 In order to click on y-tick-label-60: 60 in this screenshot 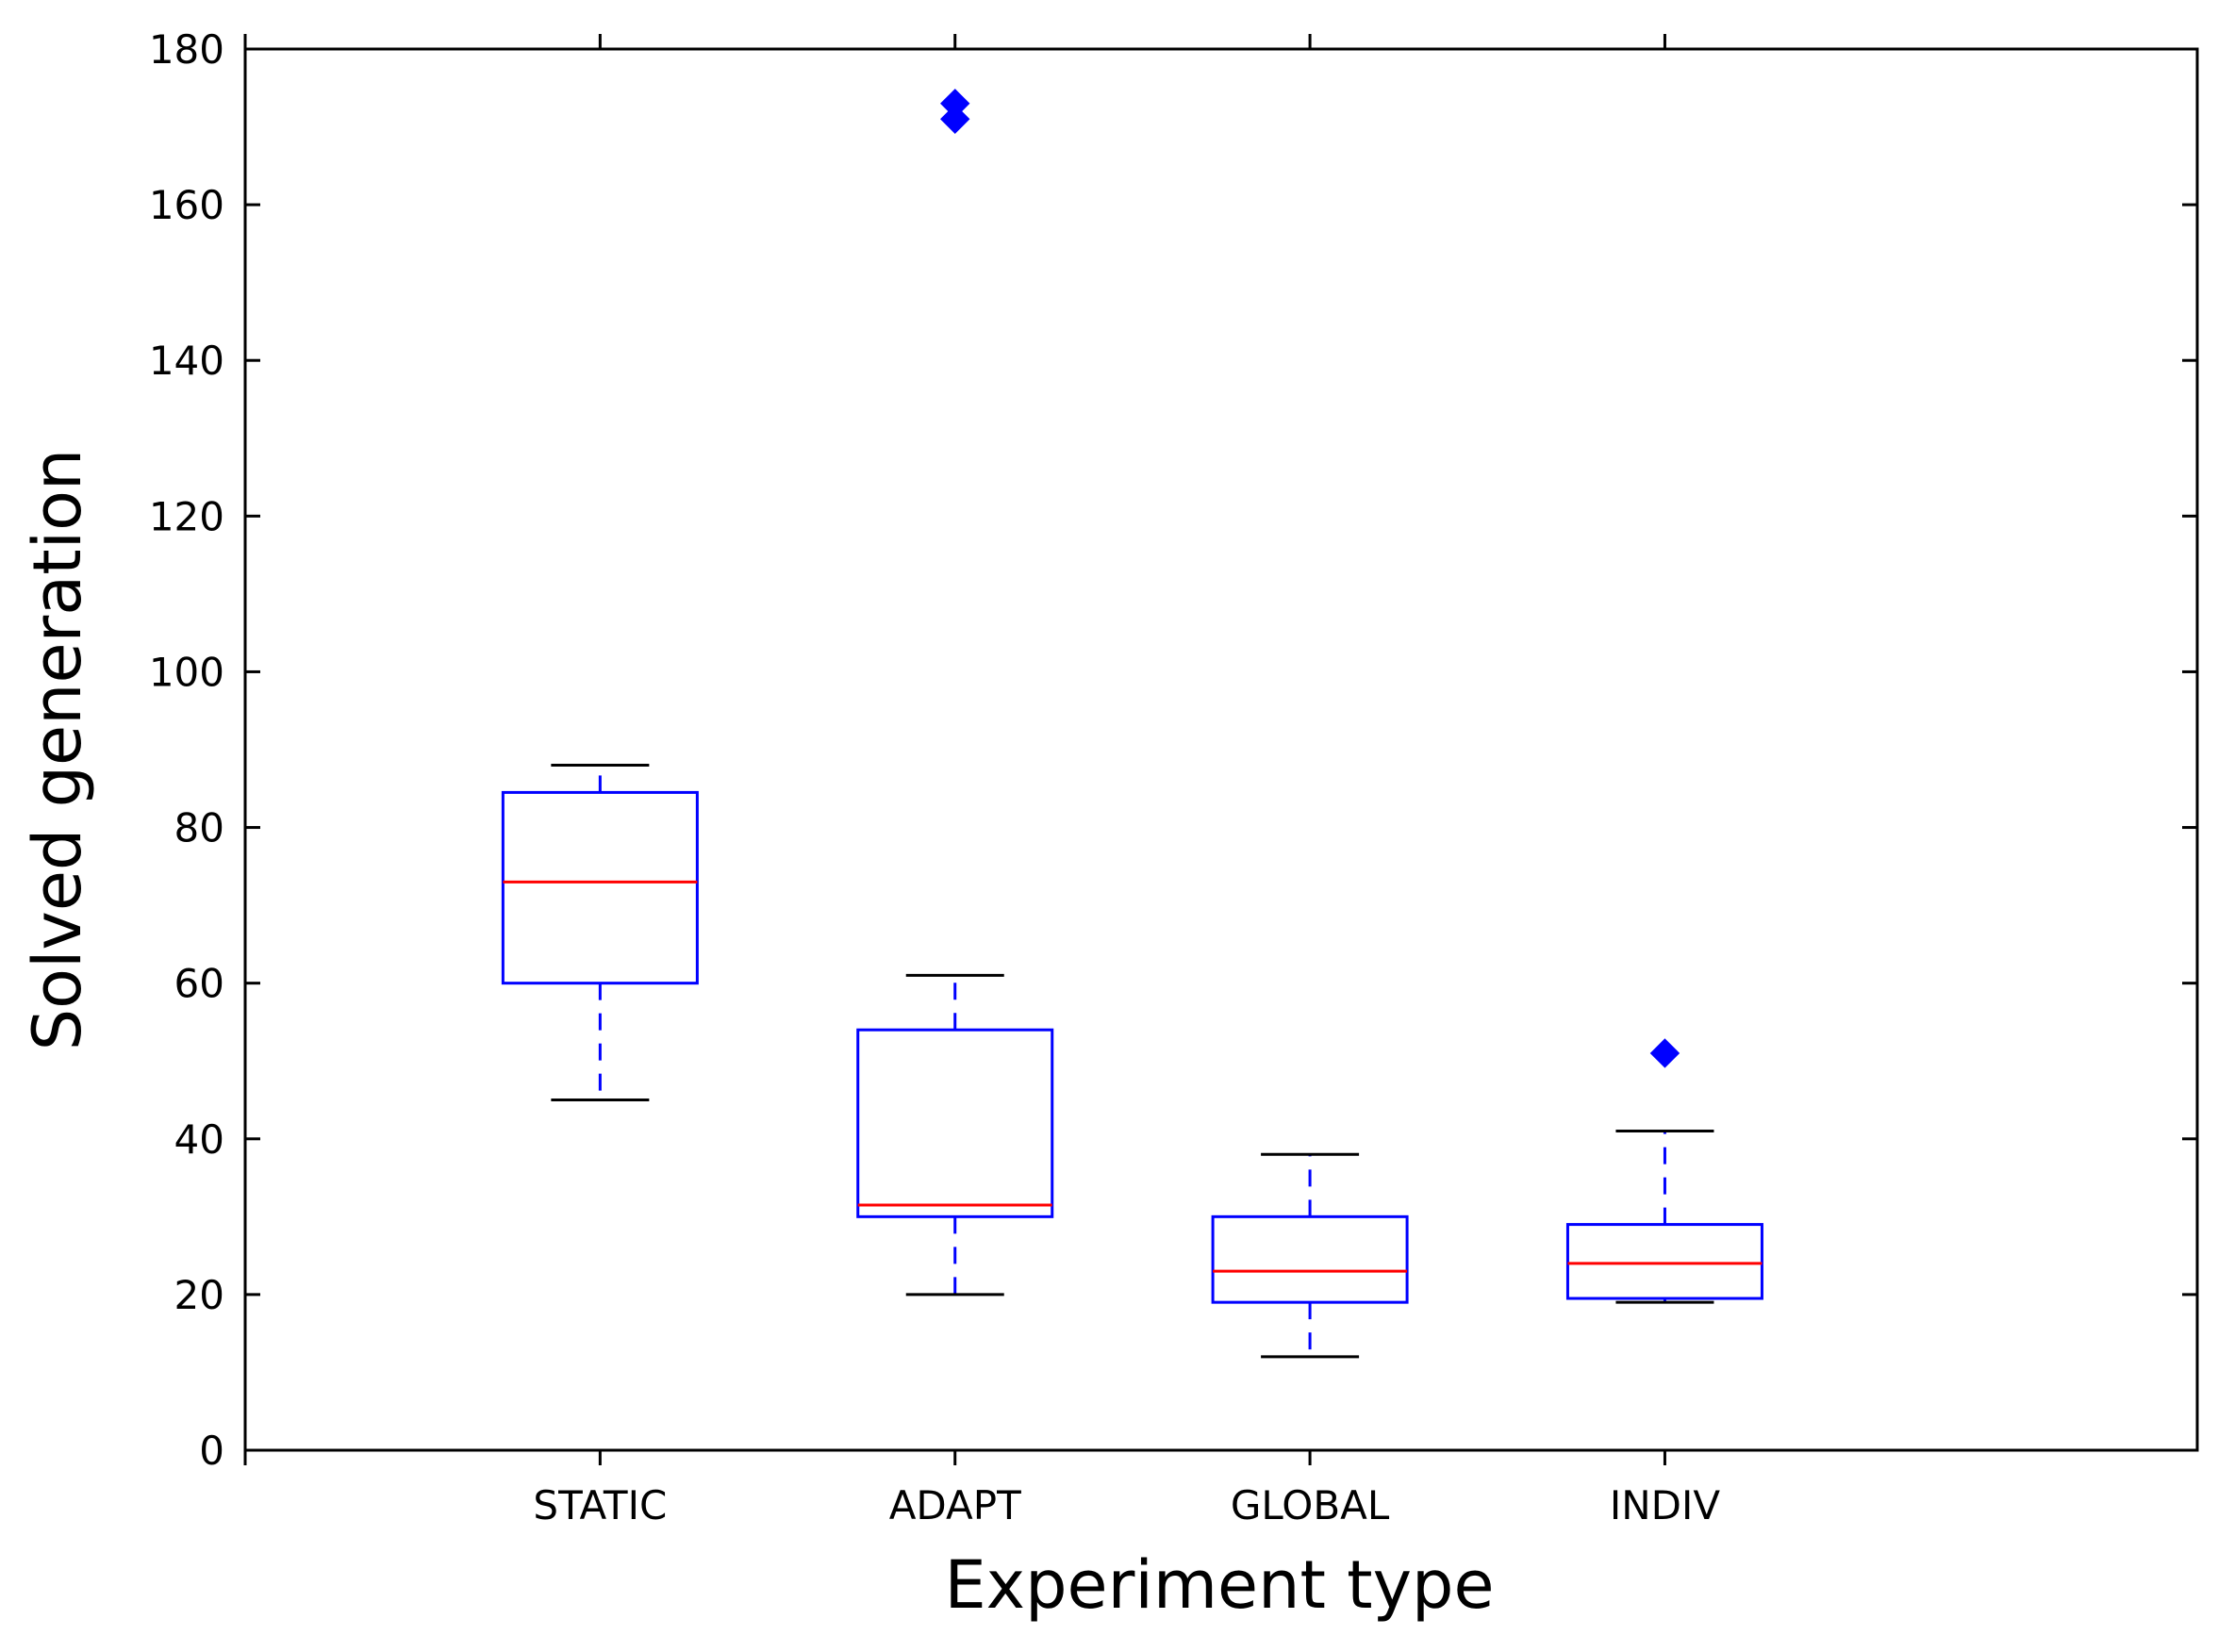, I will do `click(199, 984)`.